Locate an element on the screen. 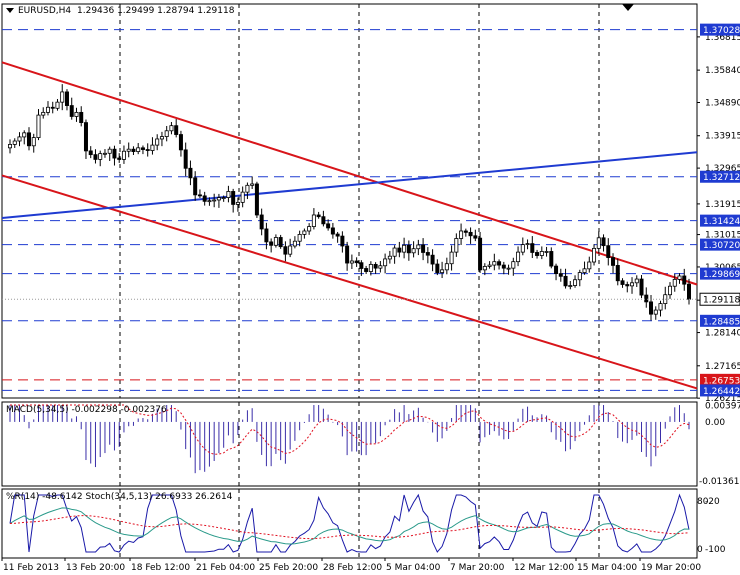 Image resolution: width=740 pixels, height=575 pixels. price-tick-label: 1.27165 is located at coordinates (722, 367).